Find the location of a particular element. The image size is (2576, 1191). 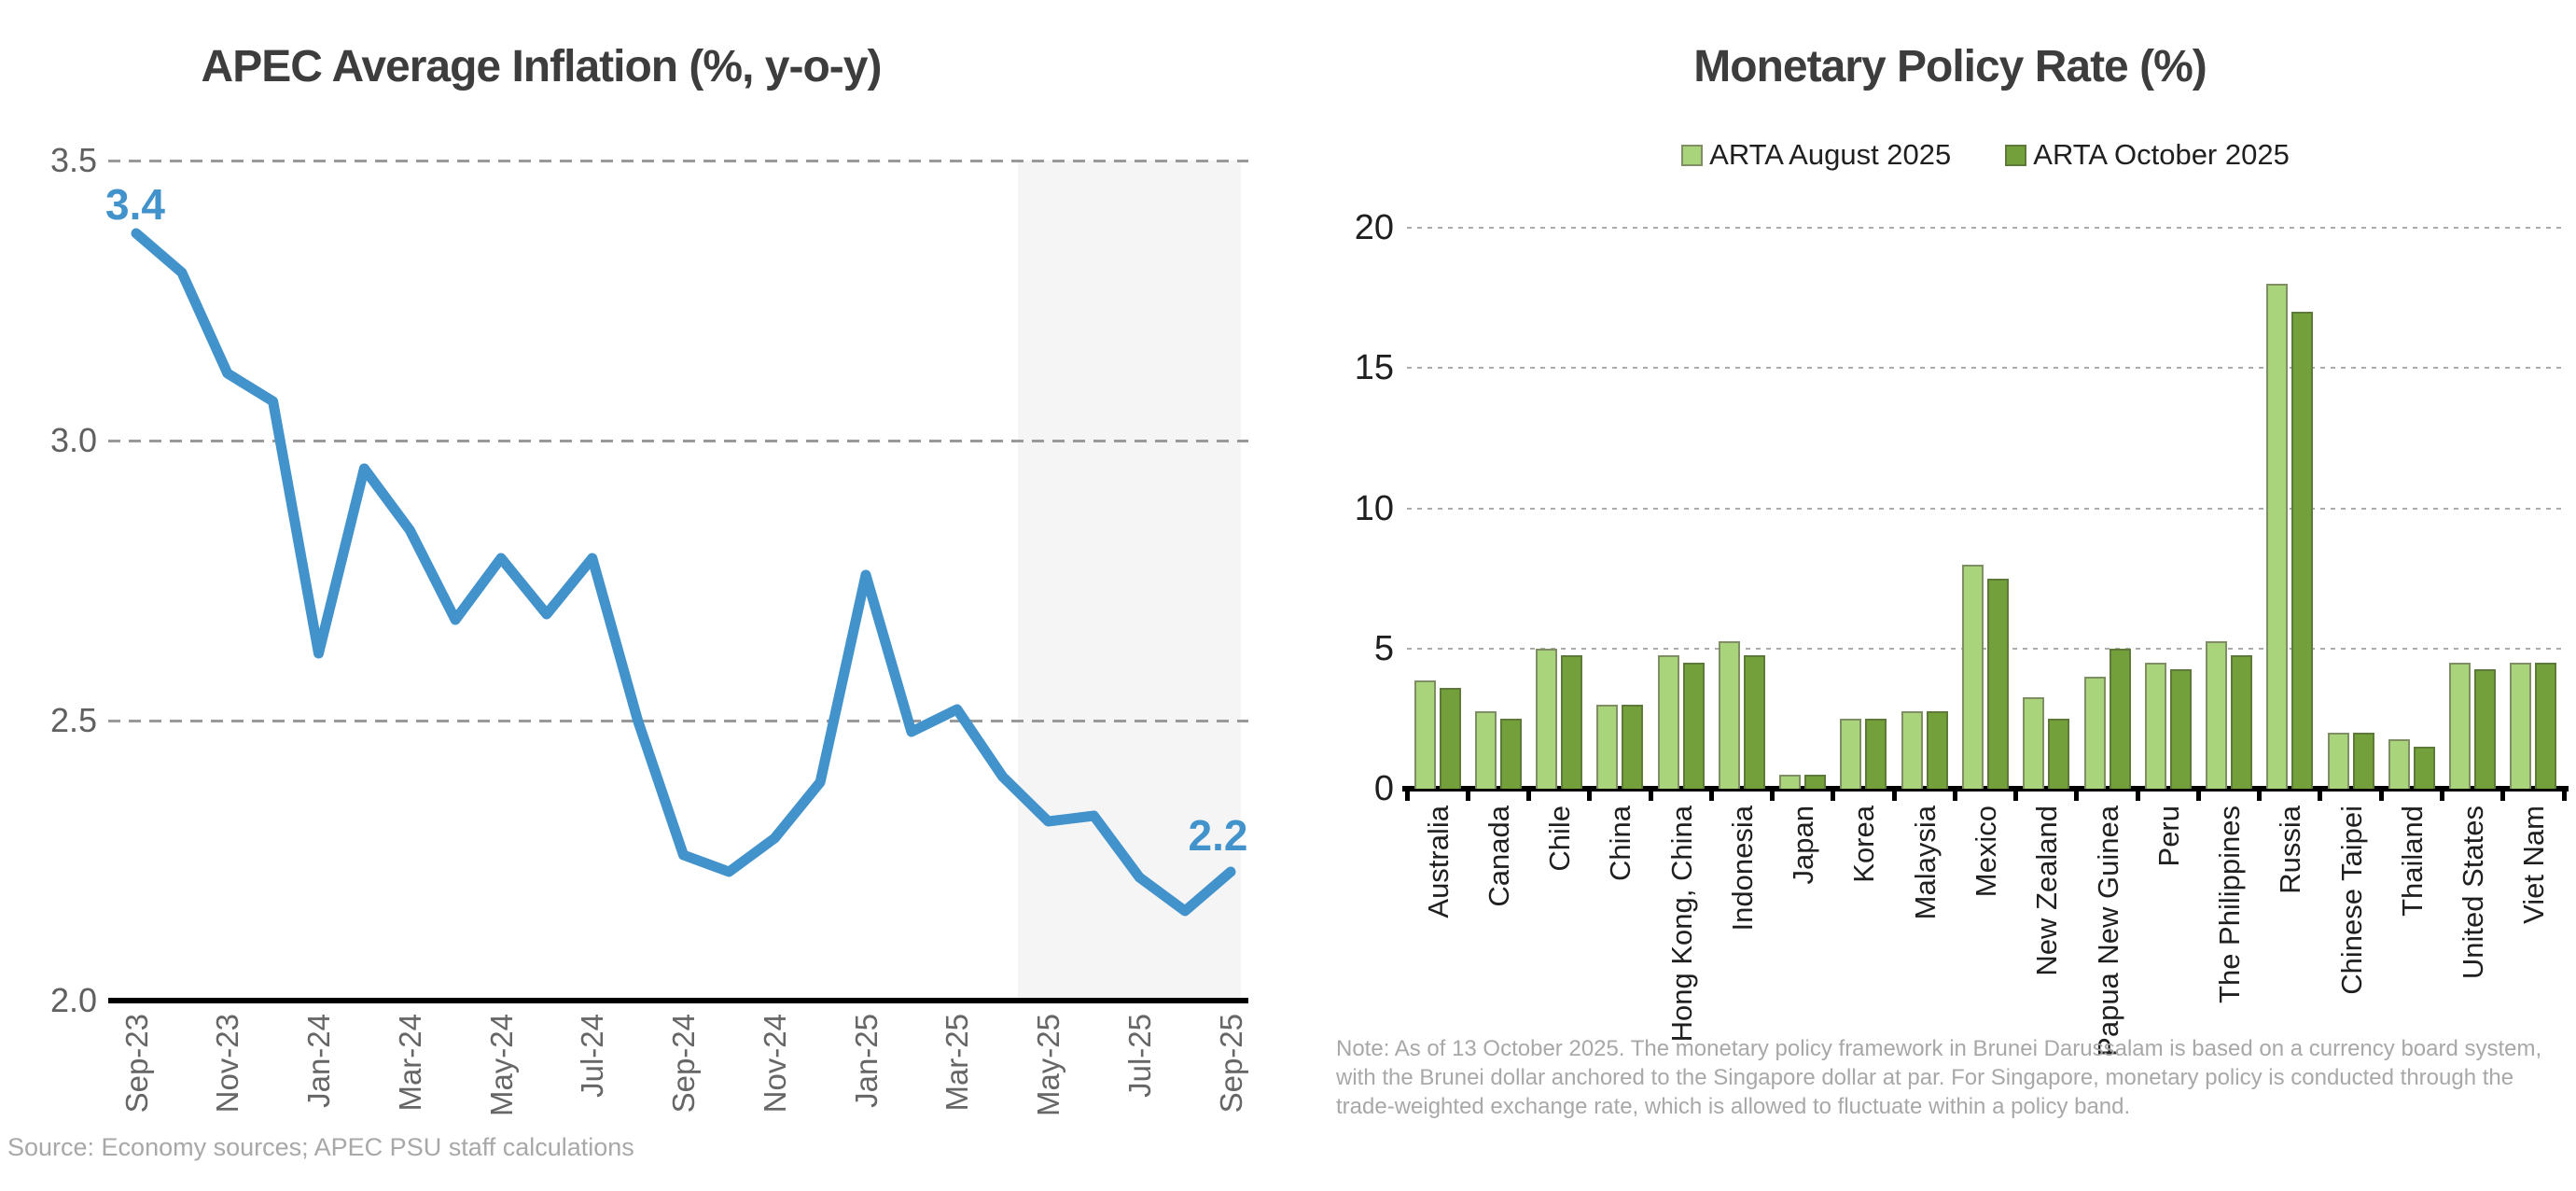

policy-rate-chart-title: Monetary Policy Rate (%) is located at coordinates (1950, 66).